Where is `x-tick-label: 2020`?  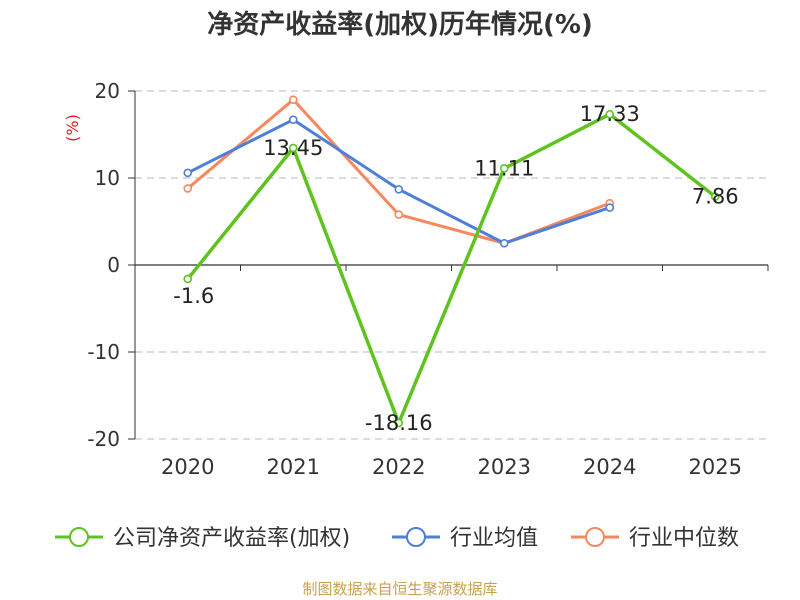 x-tick-label: 2020 is located at coordinates (187, 467).